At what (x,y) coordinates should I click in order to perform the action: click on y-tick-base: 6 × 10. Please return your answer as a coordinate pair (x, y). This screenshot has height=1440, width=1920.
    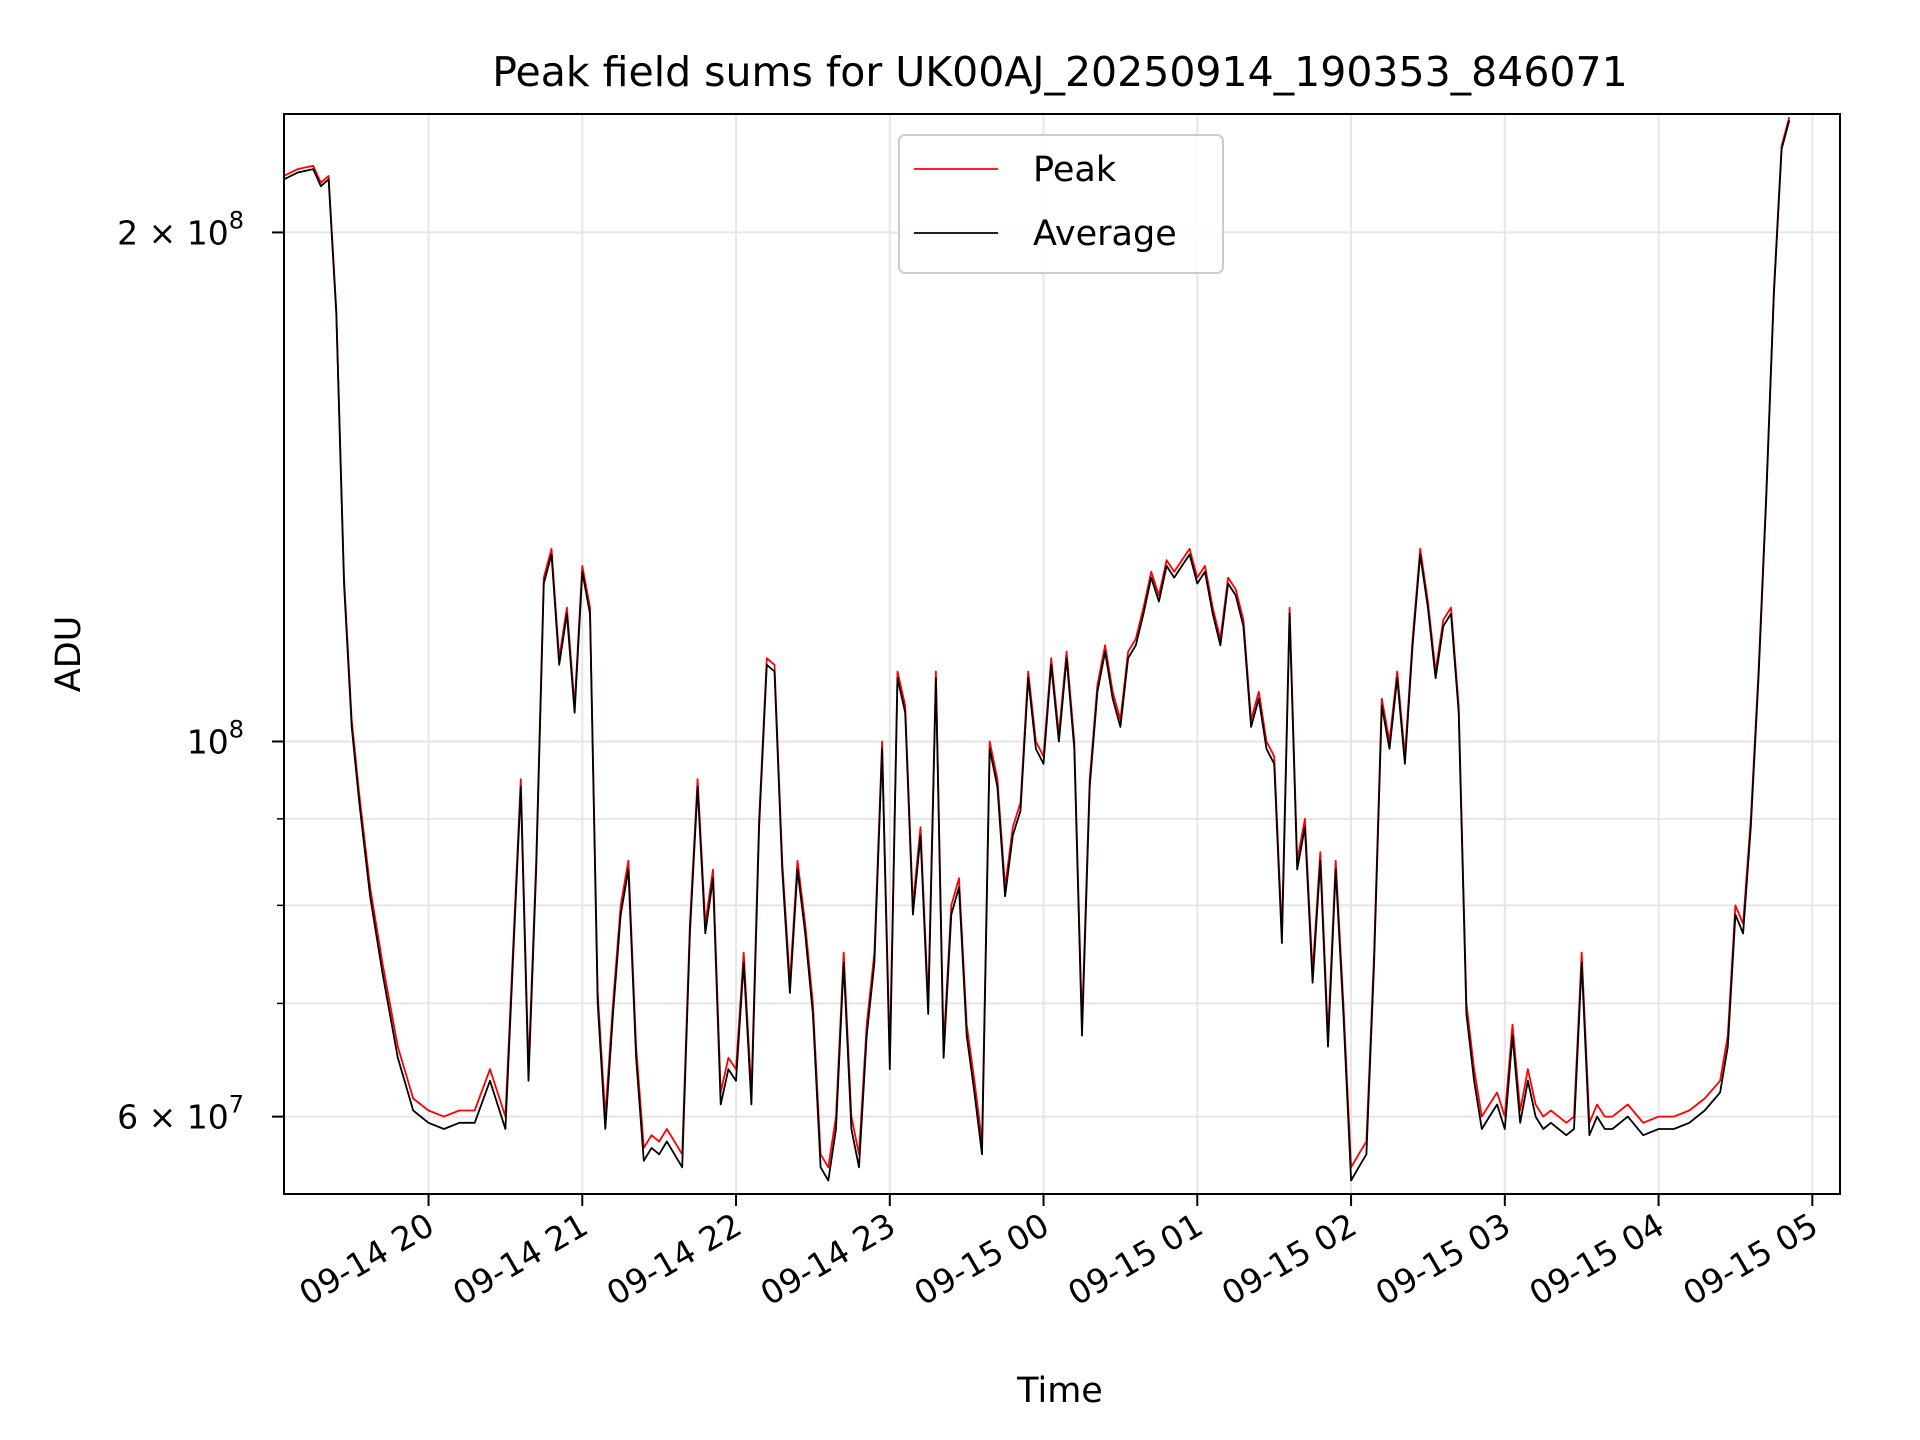
    Looking at the image, I should click on (173, 1117).